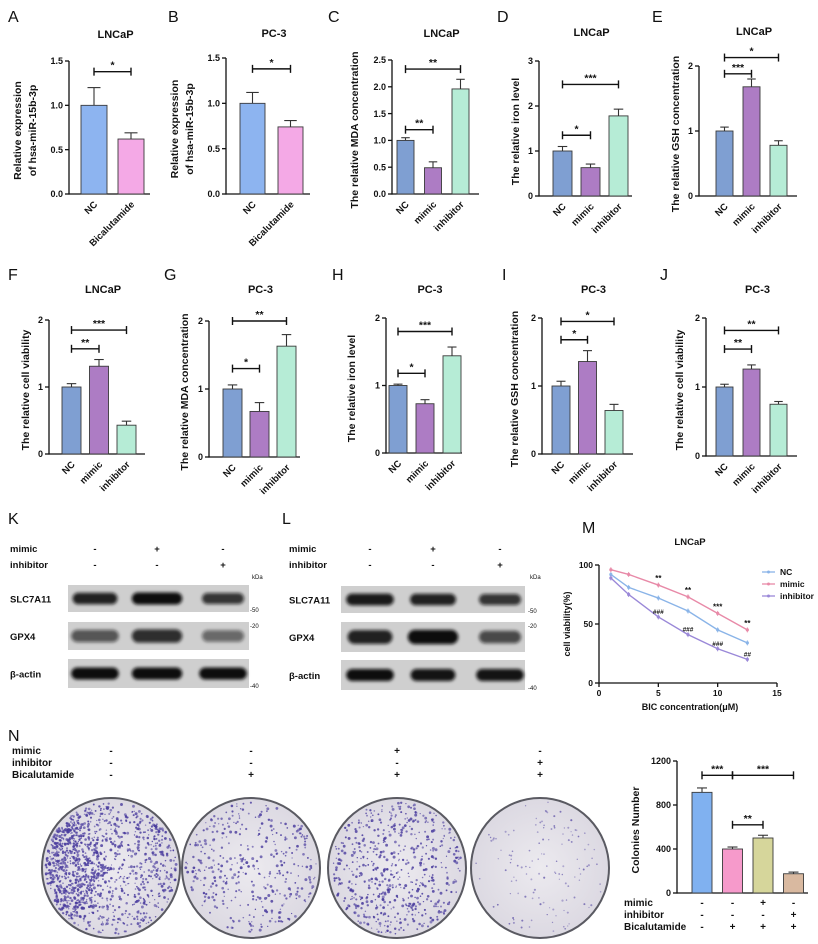  I want to click on legend-marker, so click(768, 584).